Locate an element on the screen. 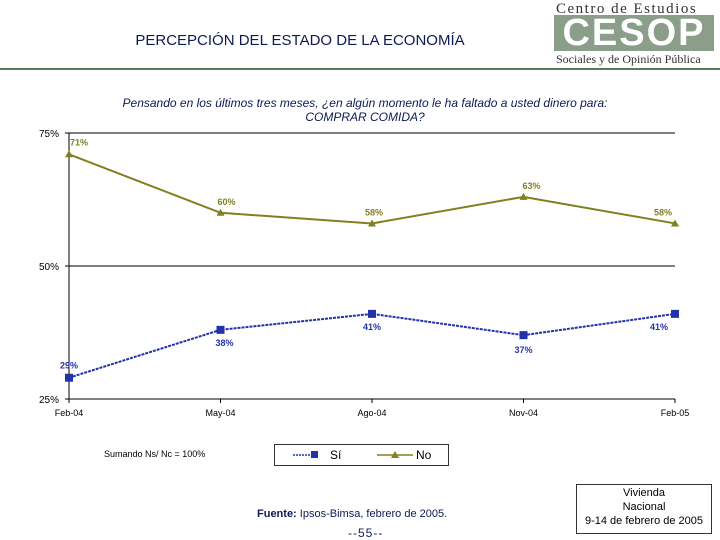 This screenshot has width=720, height=540. legend-marker-si is located at coordinates (314, 454).